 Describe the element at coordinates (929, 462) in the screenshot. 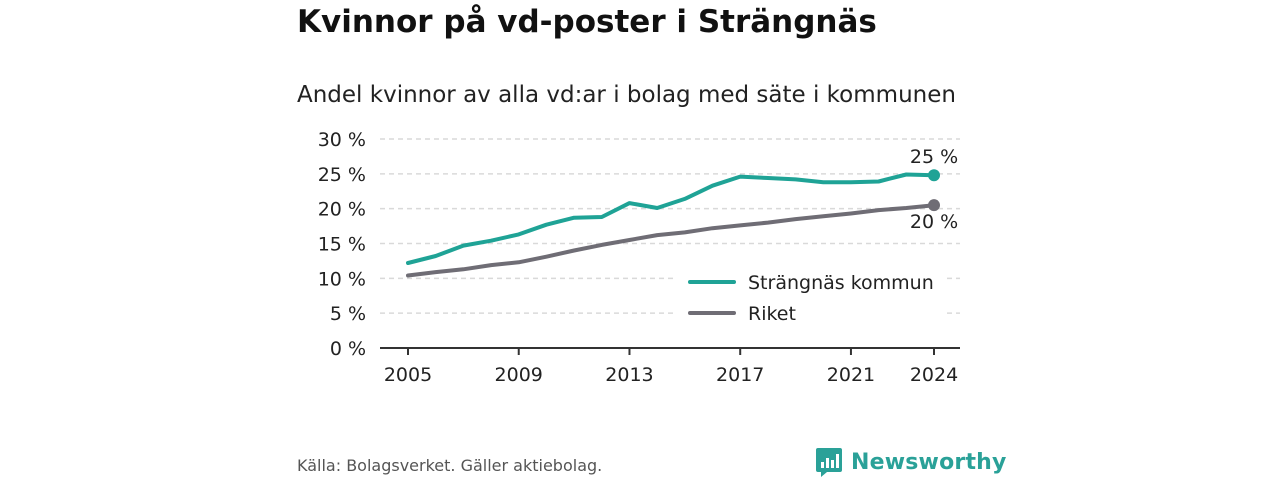

I see `brand-name: Newsworthy` at that location.